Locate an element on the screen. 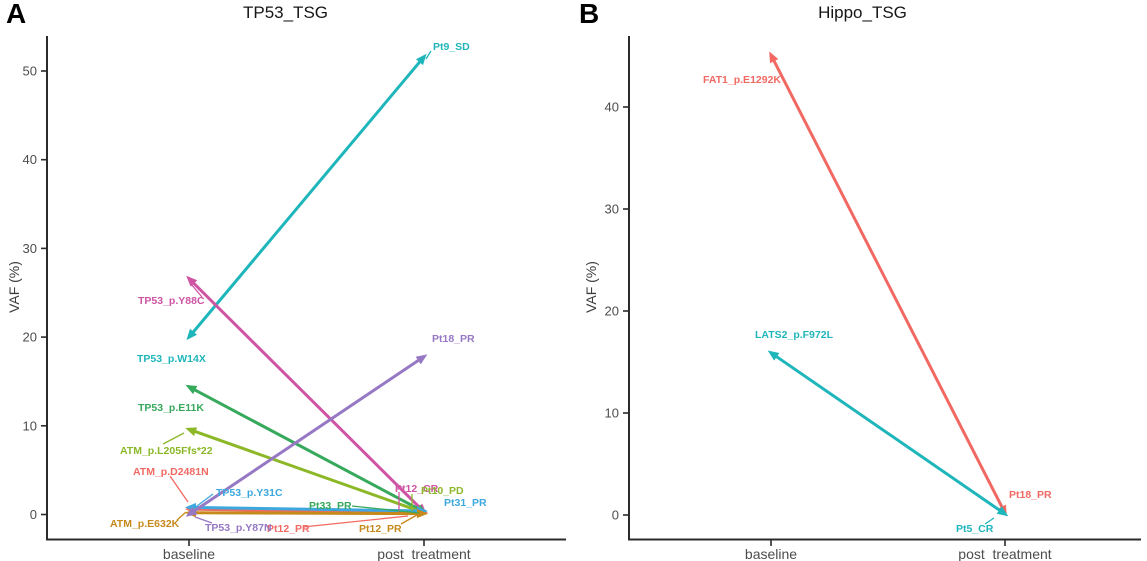 The width and height of the screenshot is (1147, 561). panel-a-y-axis-label: VAF (%) is located at coordinates (14, 287).